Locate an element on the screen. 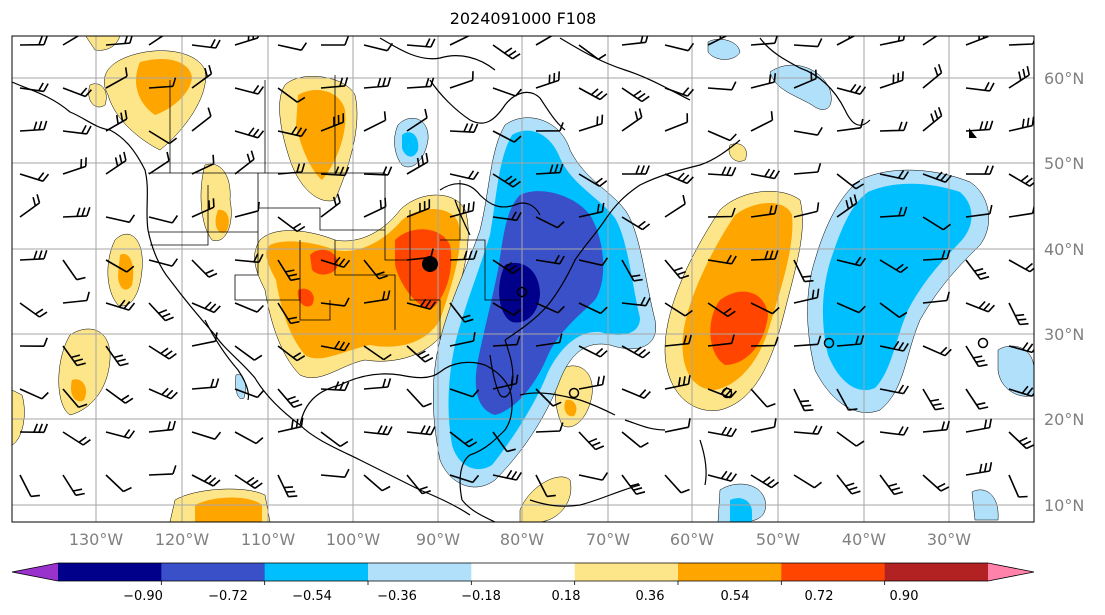 This screenshot has height=615, width=1105. lon-label: 40°W is located at coordinates (864, 539).